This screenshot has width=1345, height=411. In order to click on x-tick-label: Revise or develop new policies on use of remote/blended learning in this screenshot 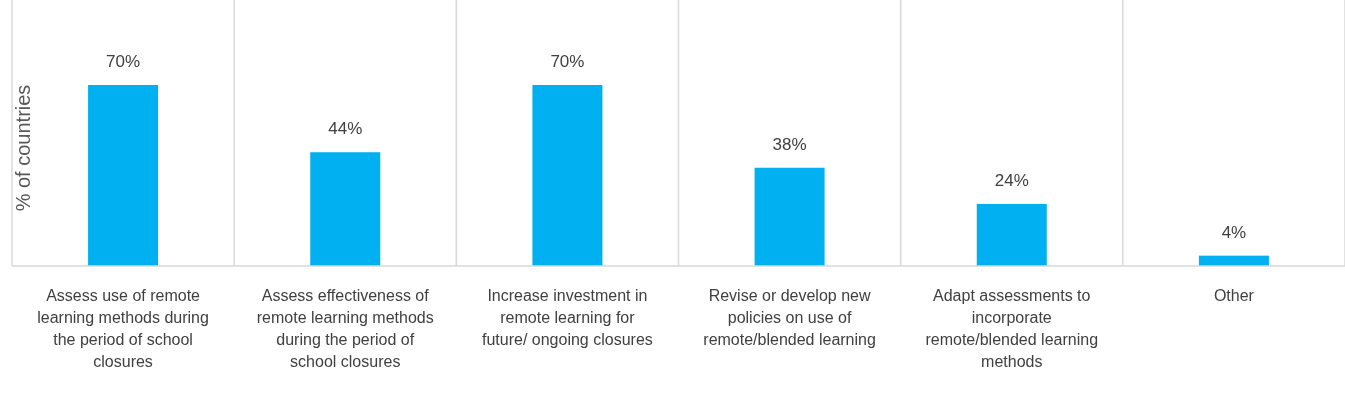, I will do `click(789, 317)`.